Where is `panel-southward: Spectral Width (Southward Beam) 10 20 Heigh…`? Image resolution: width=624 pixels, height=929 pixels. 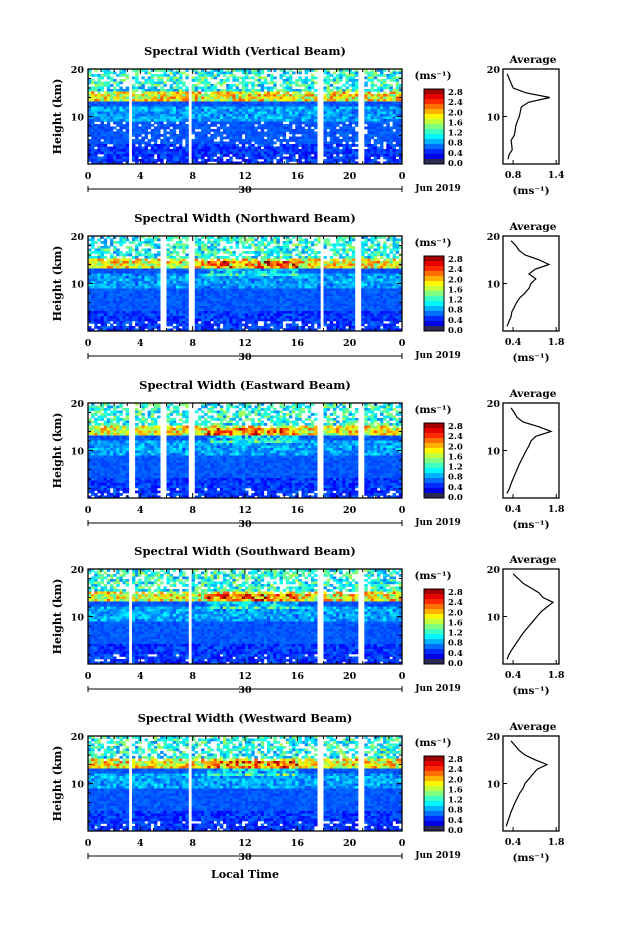
panel-southward: Spectral Width (Southward Beam) 10 20 Heigh… is located at coordinates (308, 620).